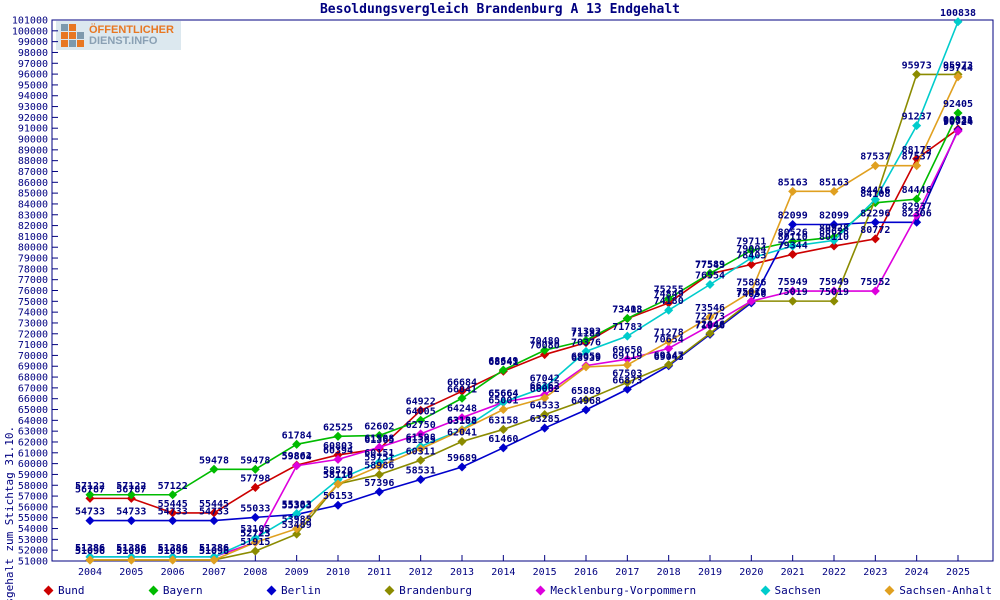 The width and height of the screenshot is (1000, 600). What do you see at coordinates (545, 572) in the screenshot?
I see `svg-text: 2015` at bounding box center [545, 572].